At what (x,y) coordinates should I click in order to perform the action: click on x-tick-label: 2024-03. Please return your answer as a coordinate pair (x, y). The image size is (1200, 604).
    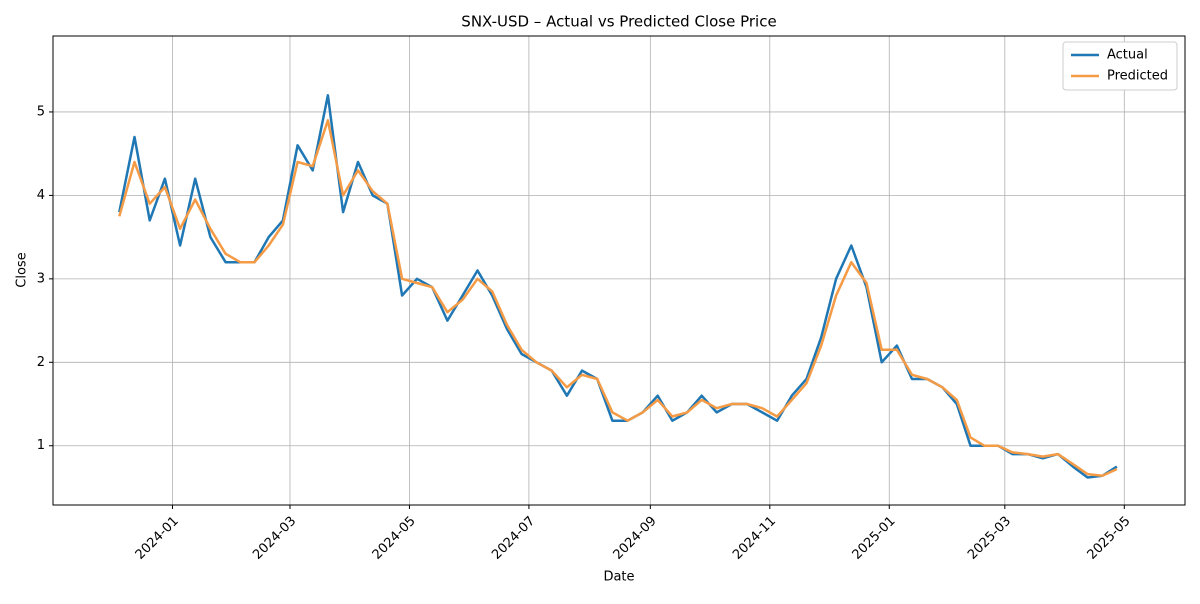
    Looking at the image, I should click on (274, 538).